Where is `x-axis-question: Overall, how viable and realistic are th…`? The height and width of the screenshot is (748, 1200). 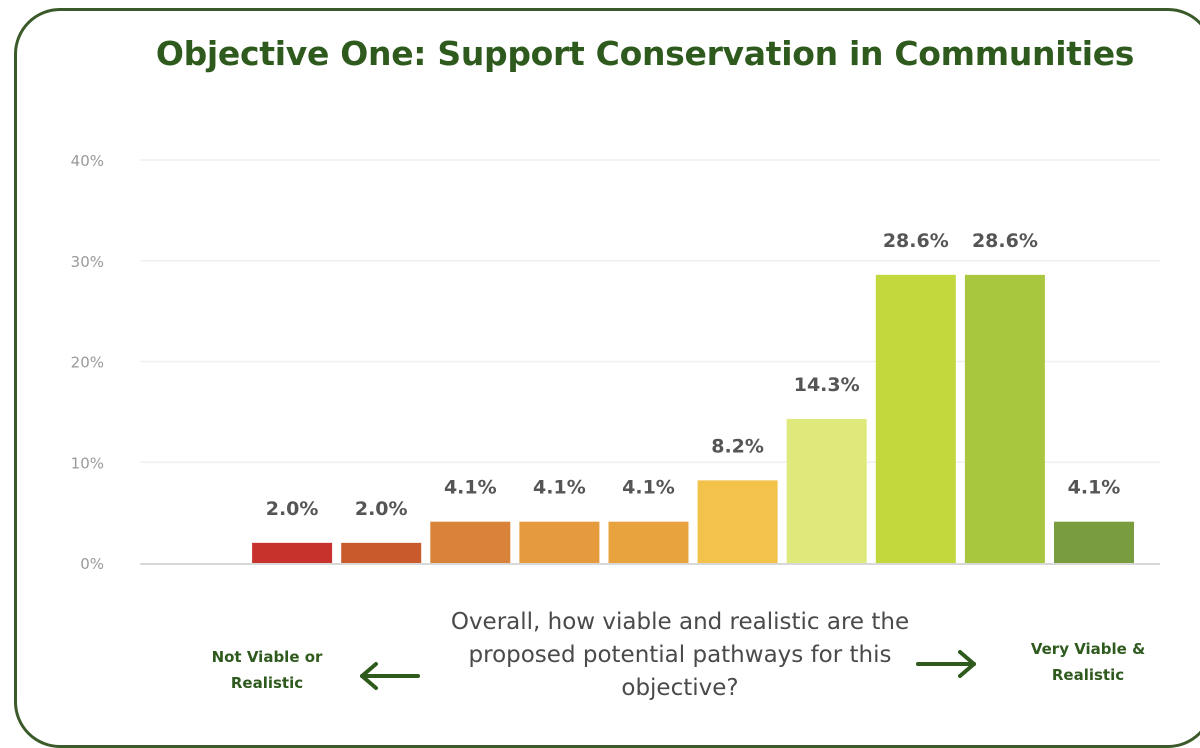 x-axis-question: Overall, how viable and realistic are th… is located at coordinates (680, 655).